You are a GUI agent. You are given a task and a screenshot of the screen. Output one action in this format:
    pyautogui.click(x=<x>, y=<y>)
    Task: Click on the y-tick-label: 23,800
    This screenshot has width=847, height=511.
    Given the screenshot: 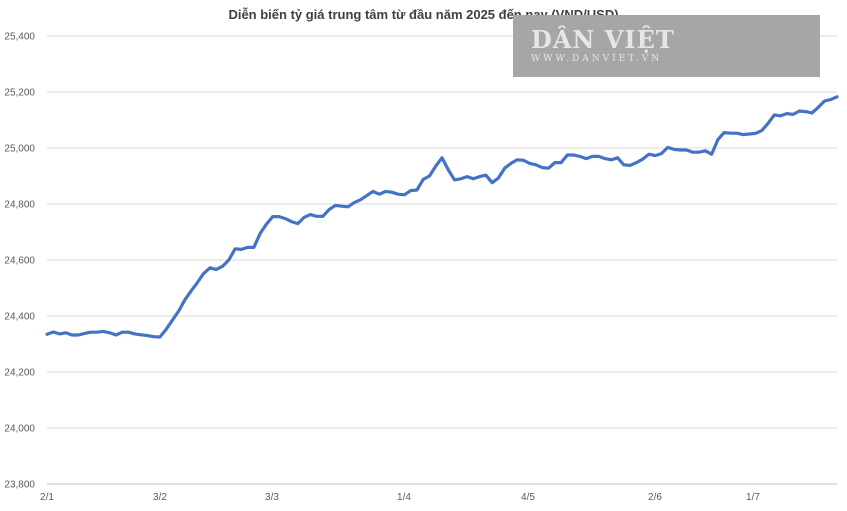 What is the action you would take?
    pyautogui.click(x=19, y=485)
    